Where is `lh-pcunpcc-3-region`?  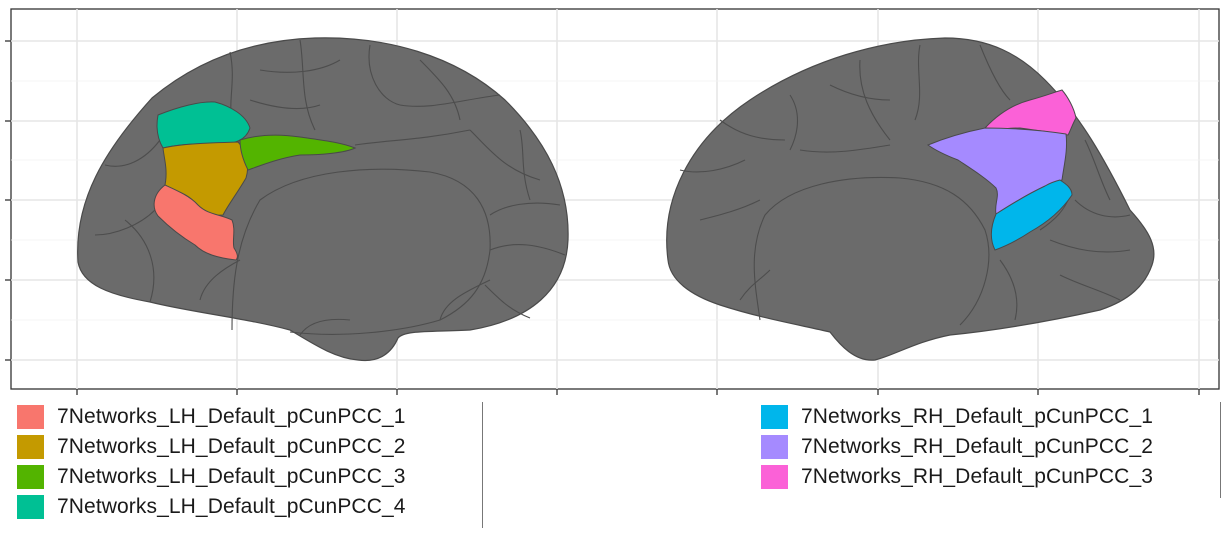 lh-pcunpcc-3-region is located at coordinates (298, 152).